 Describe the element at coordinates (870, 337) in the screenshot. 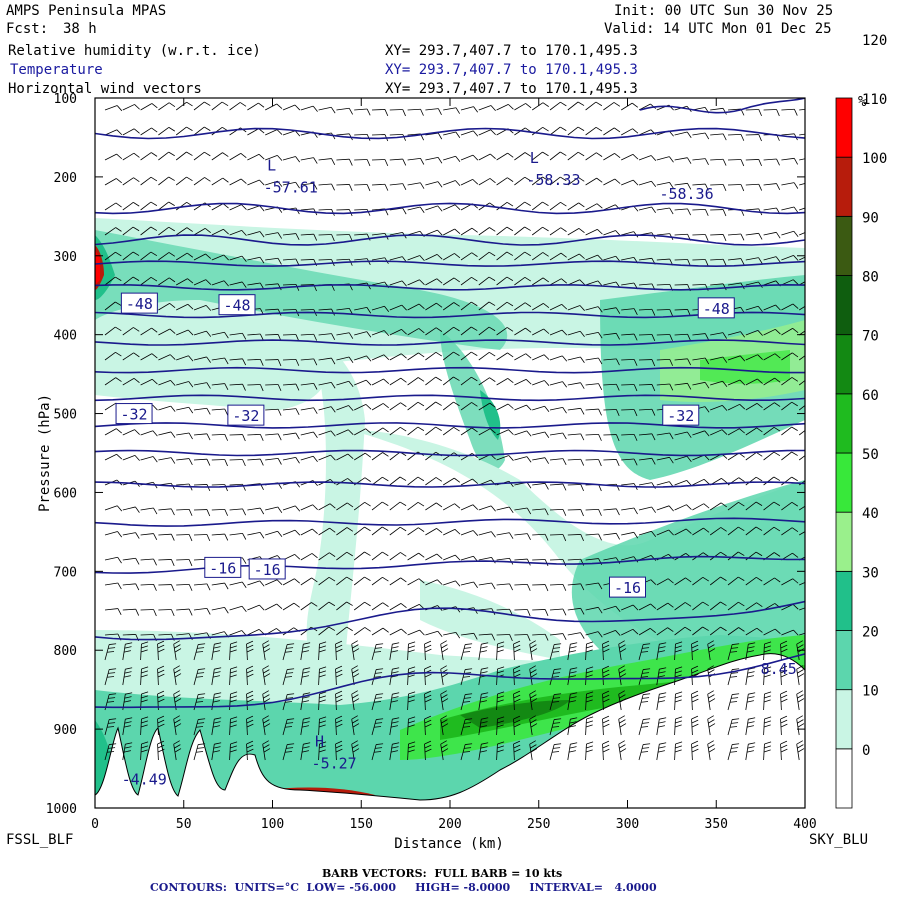

I see `colorbar-tick-label: 70` at that location.